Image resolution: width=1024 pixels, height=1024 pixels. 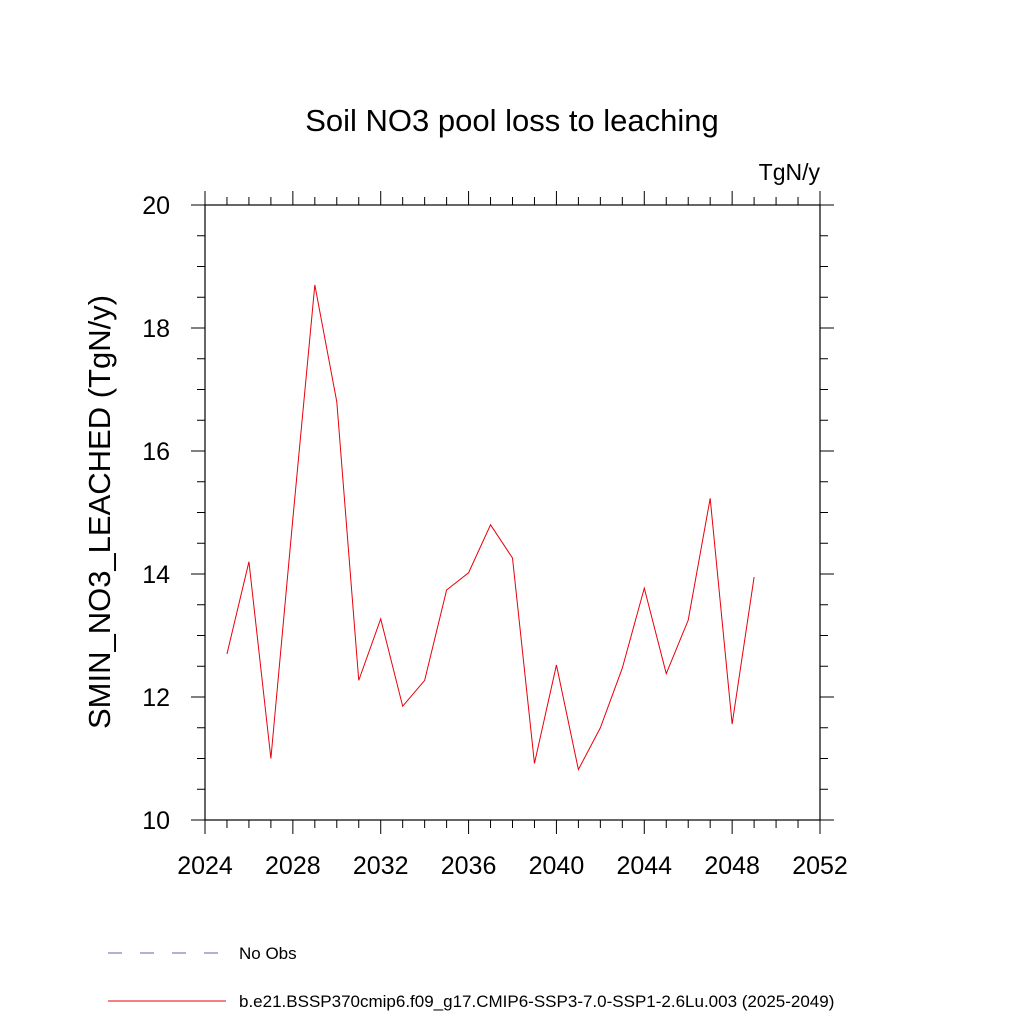 What do you see at coordinates (156, 575) in the screenshot?
I see `y-tick-label: 14` at bounding box center [156, 575].